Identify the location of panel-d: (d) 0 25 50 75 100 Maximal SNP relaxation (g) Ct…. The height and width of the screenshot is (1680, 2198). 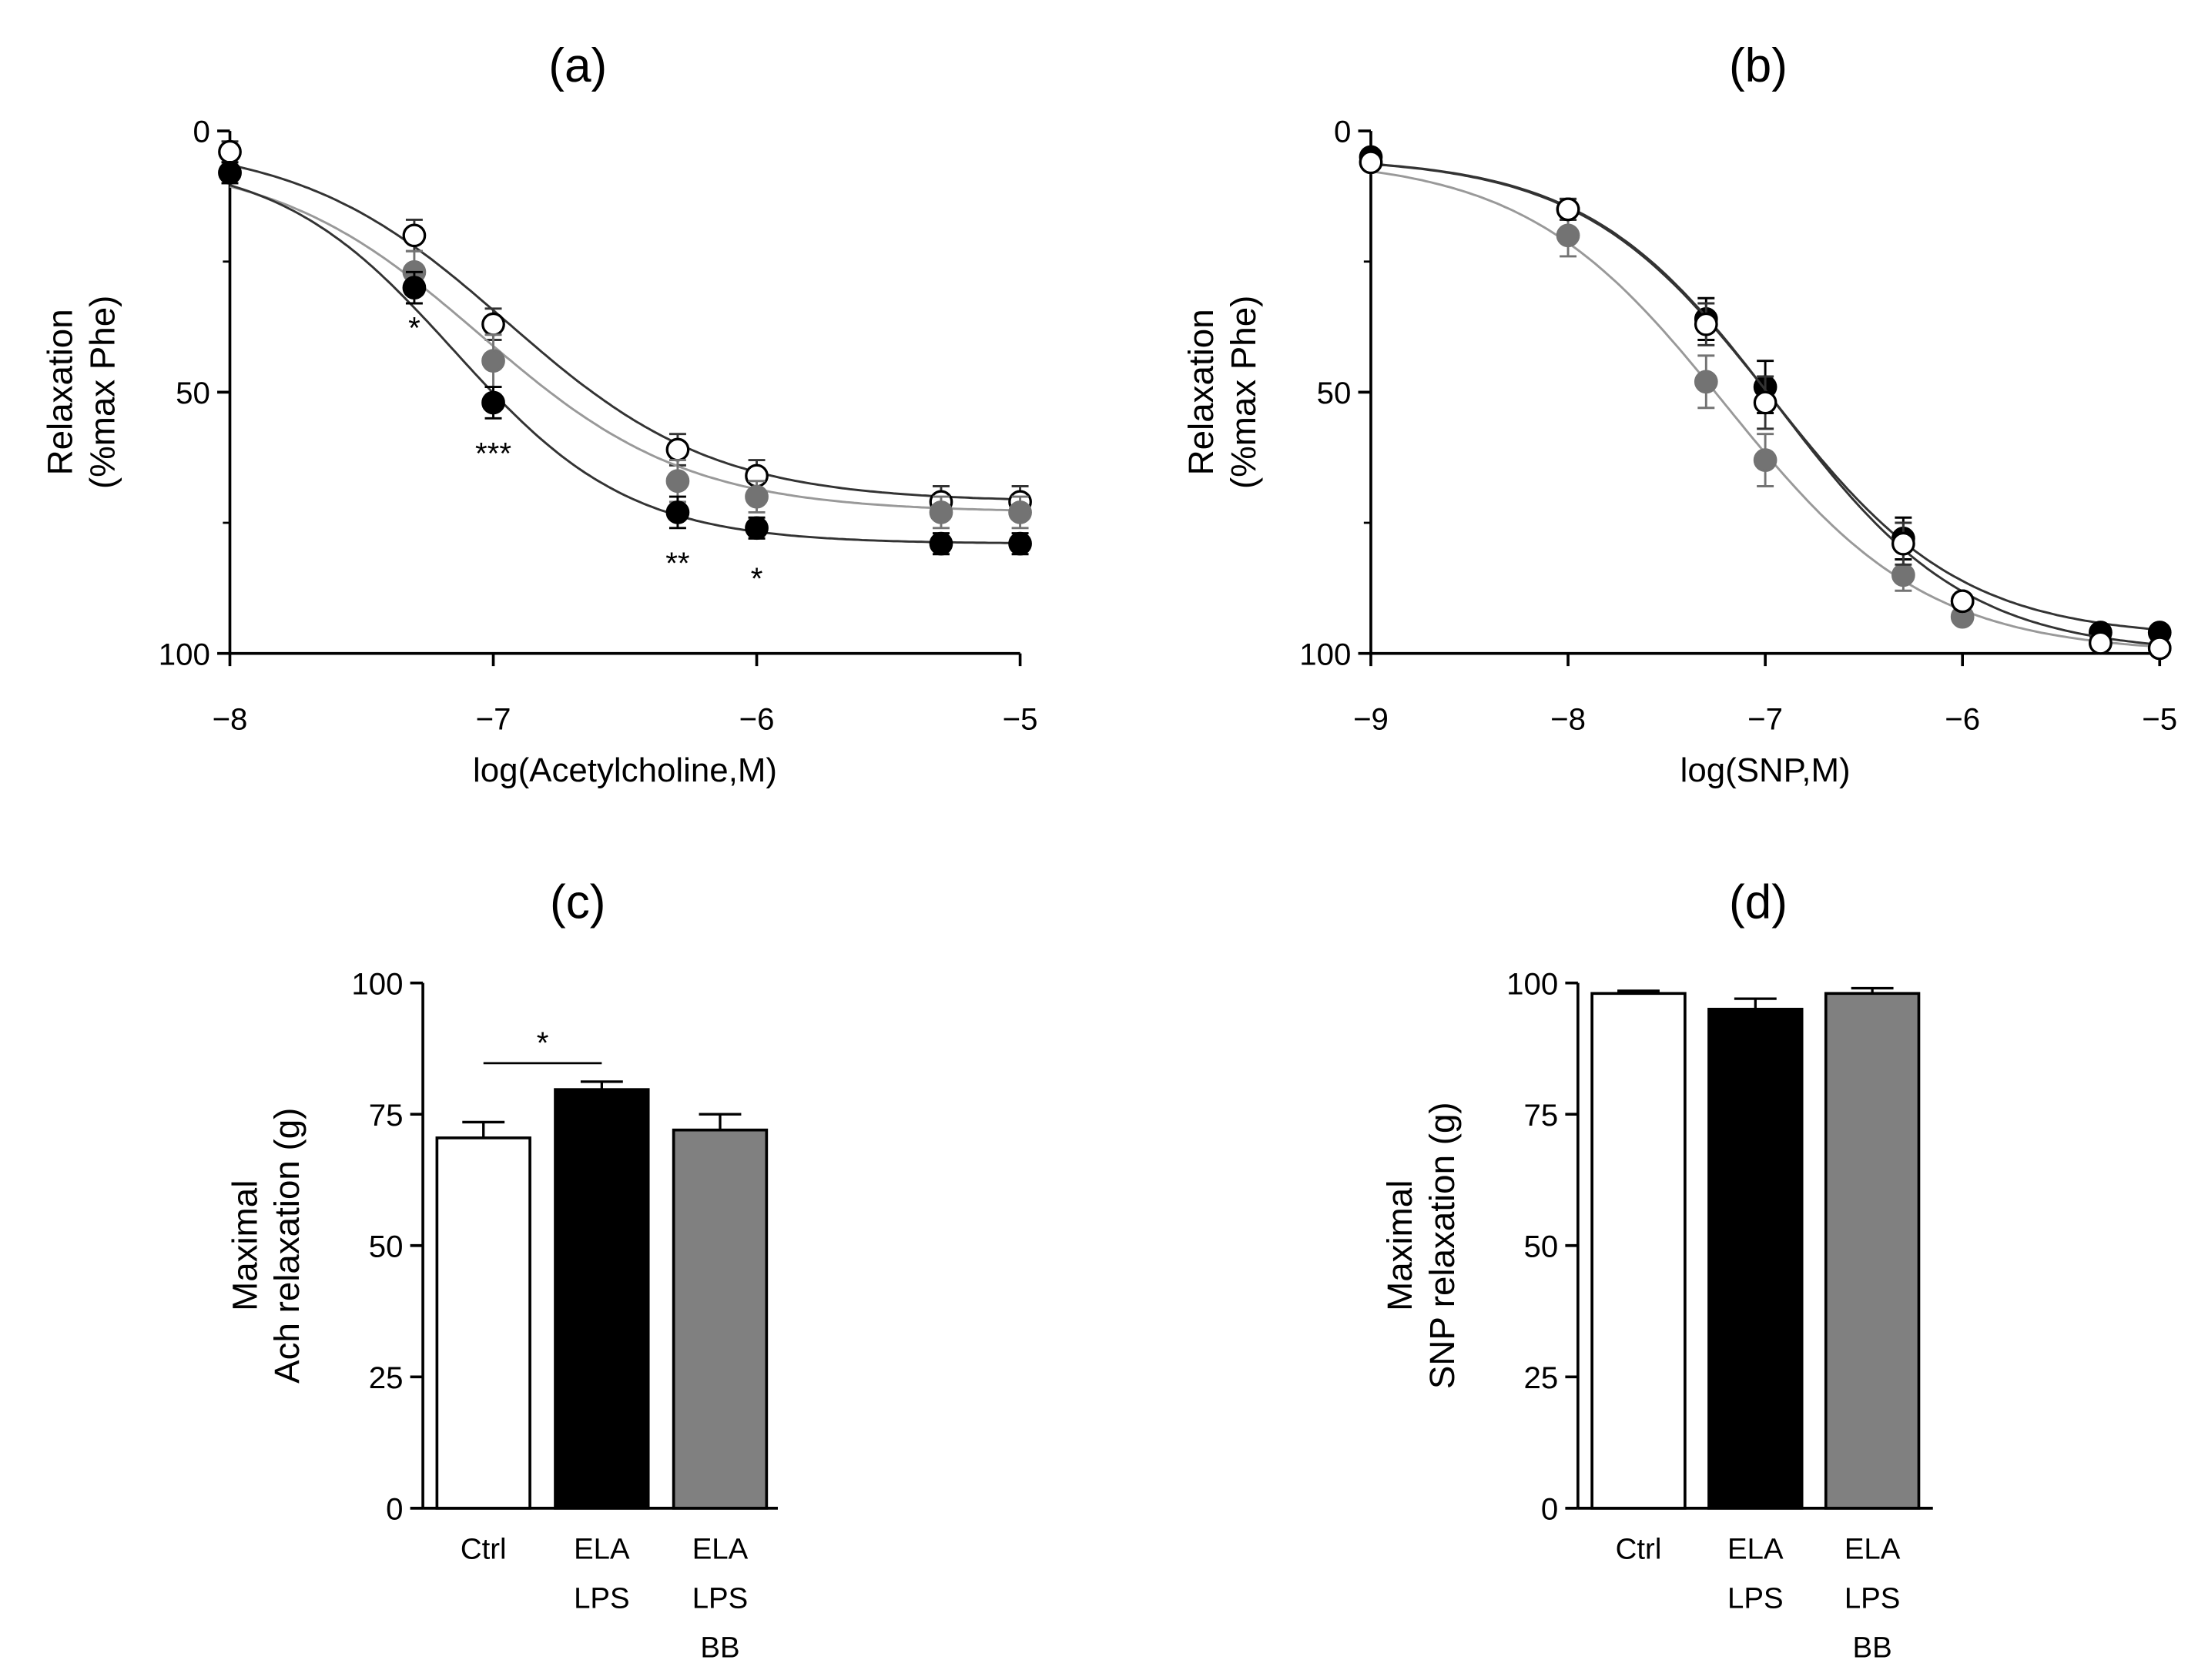
(1656, 1270).